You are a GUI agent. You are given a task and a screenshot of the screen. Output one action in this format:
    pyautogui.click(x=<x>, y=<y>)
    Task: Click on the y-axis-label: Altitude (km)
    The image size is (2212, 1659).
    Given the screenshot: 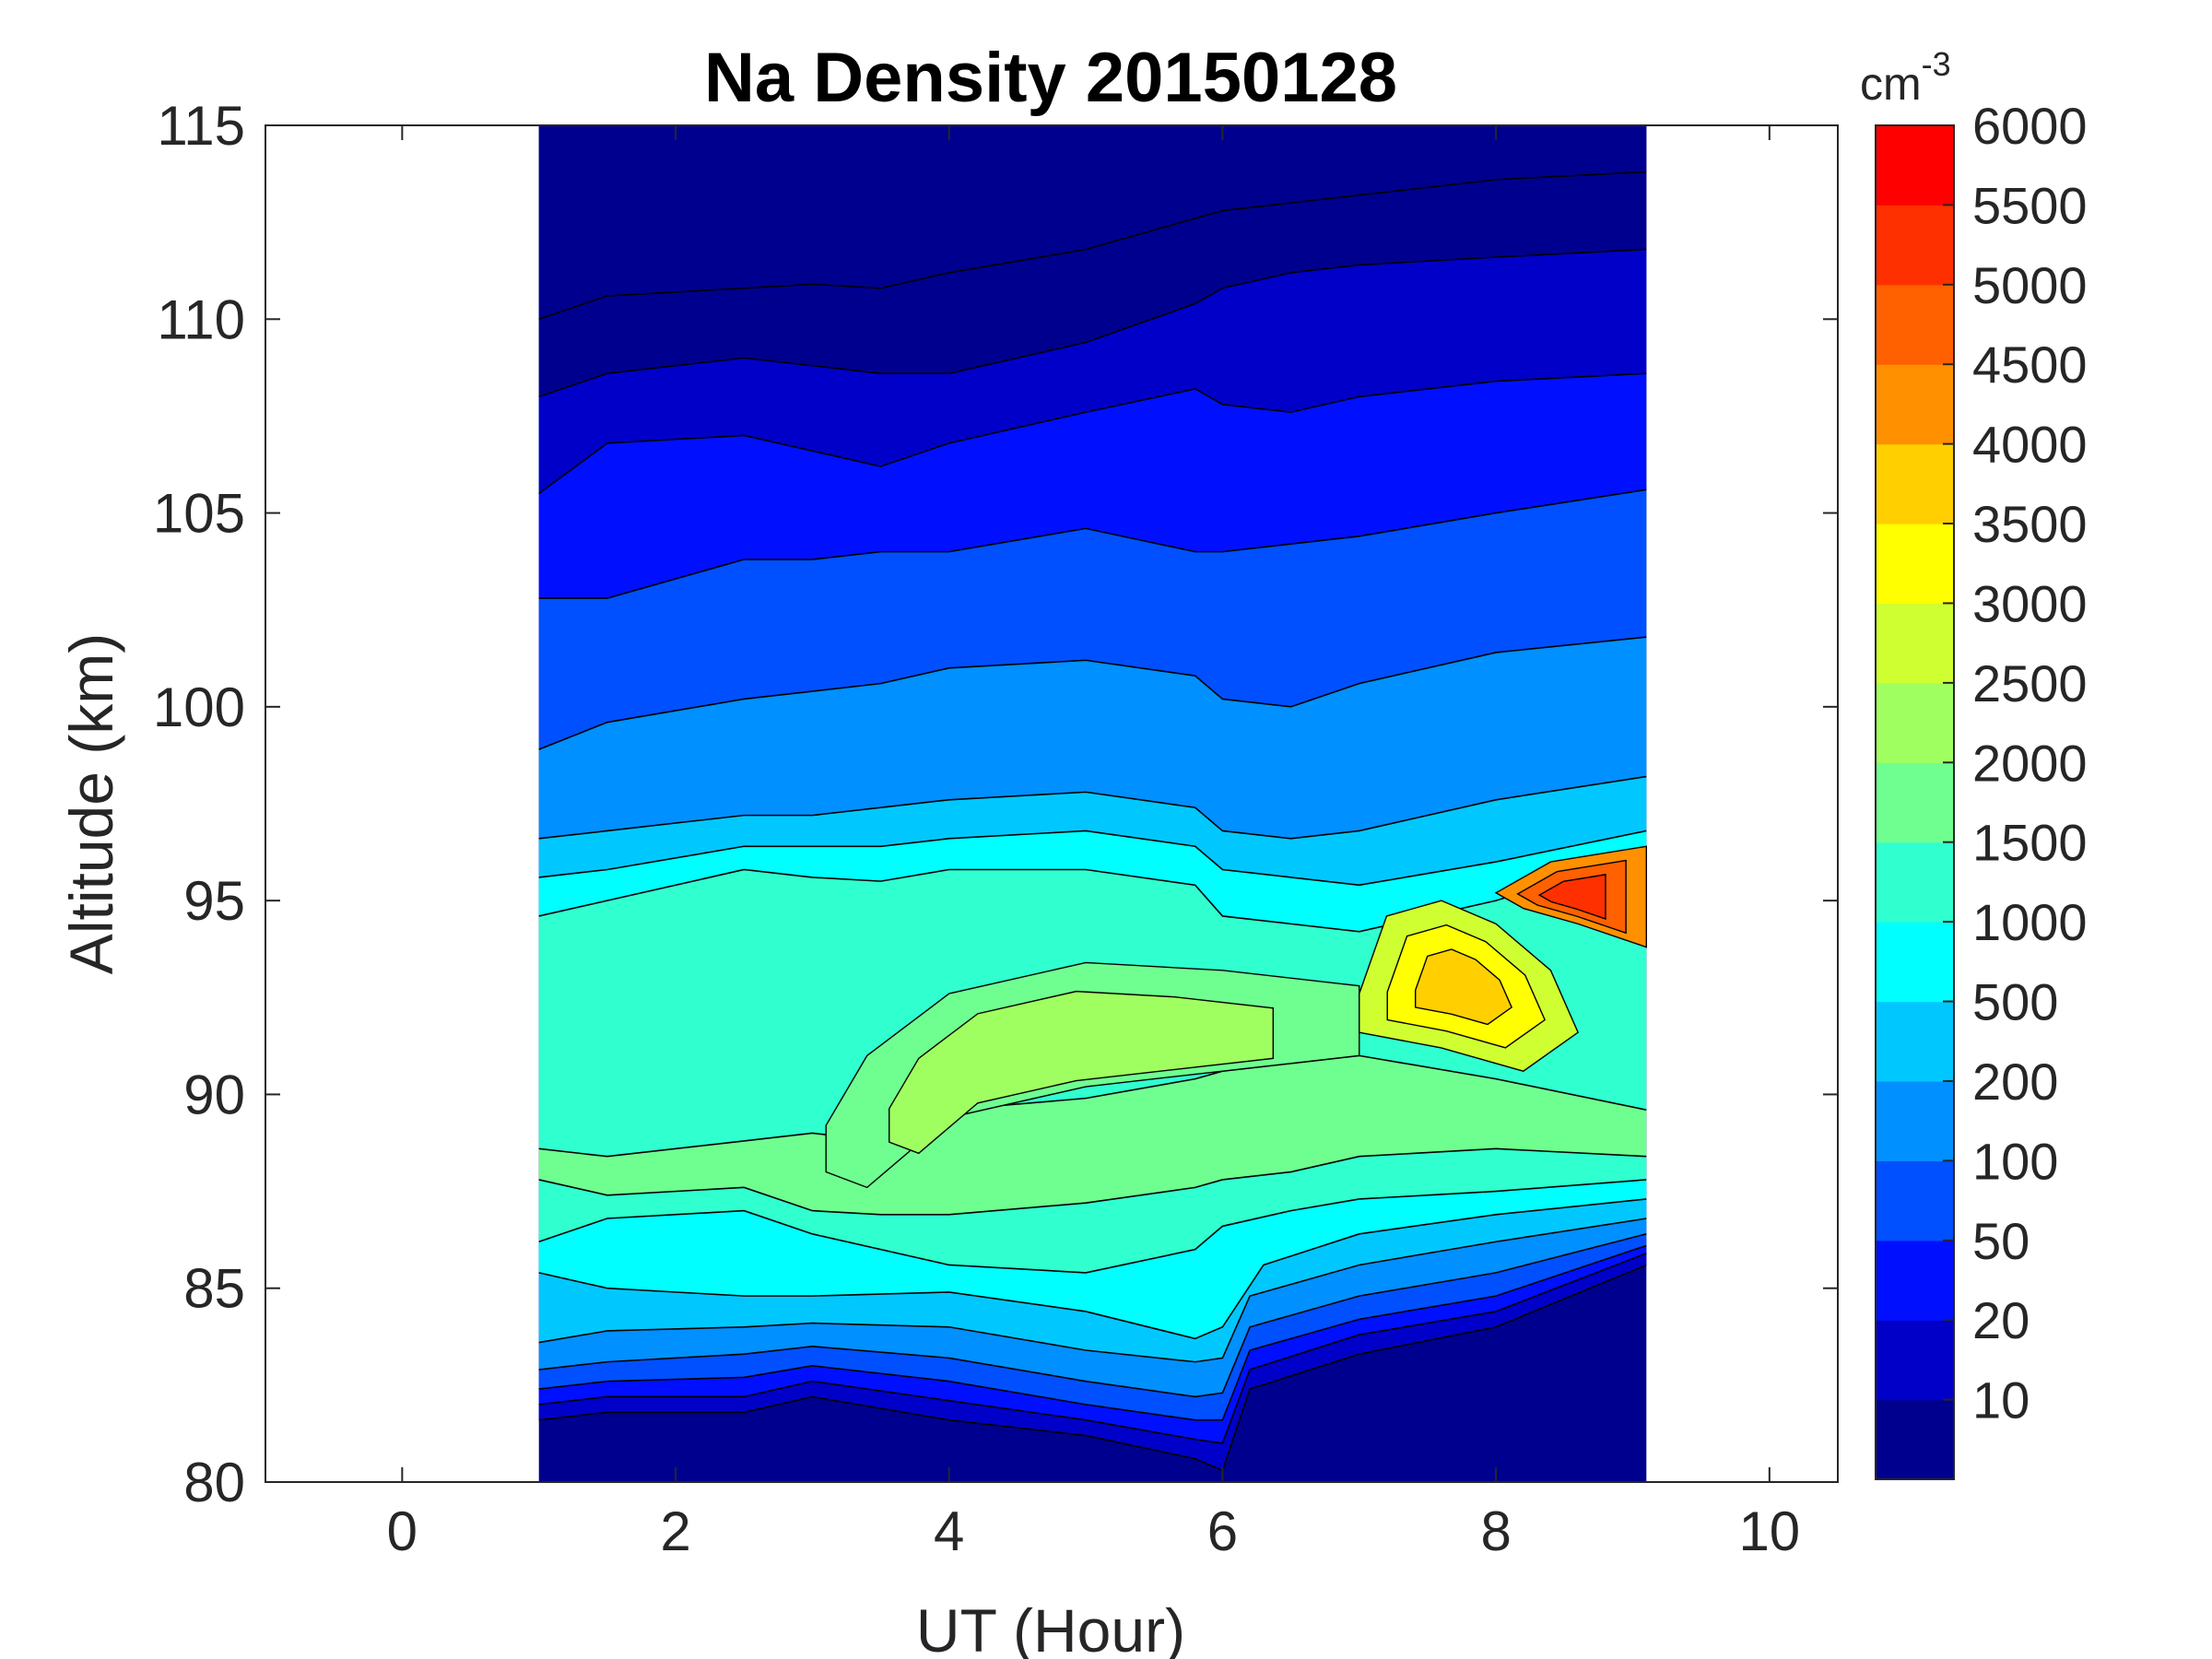 What is the action you would take?
    pyautogui.click(x=91, y=803)
    